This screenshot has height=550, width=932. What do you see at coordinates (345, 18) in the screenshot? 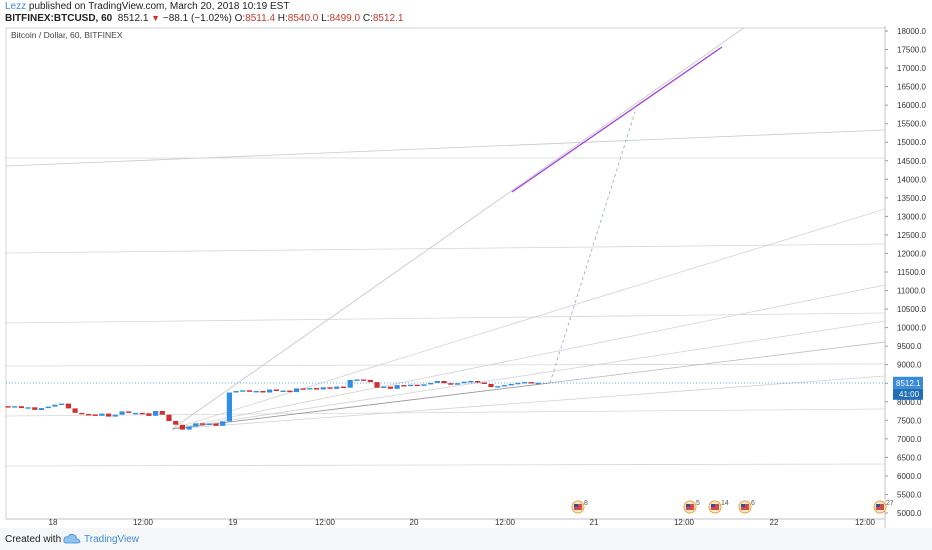
I see `low-value: 8499.0` at bounding box center [345, 18].